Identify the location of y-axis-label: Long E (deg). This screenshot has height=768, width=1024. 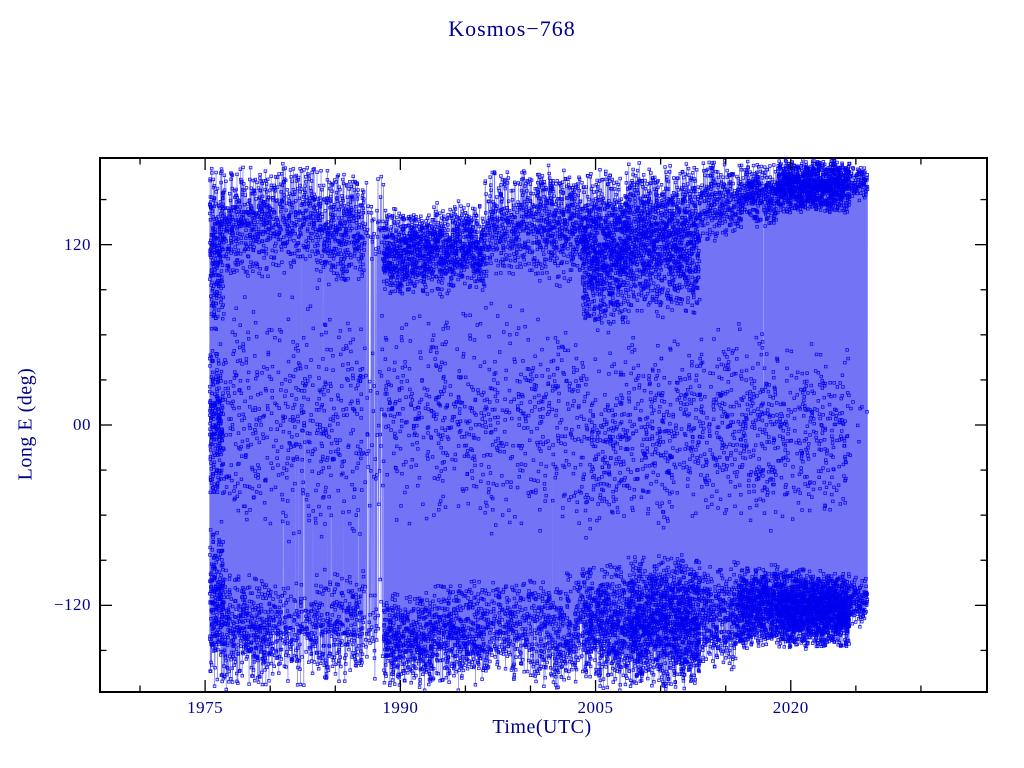
(25, 424).